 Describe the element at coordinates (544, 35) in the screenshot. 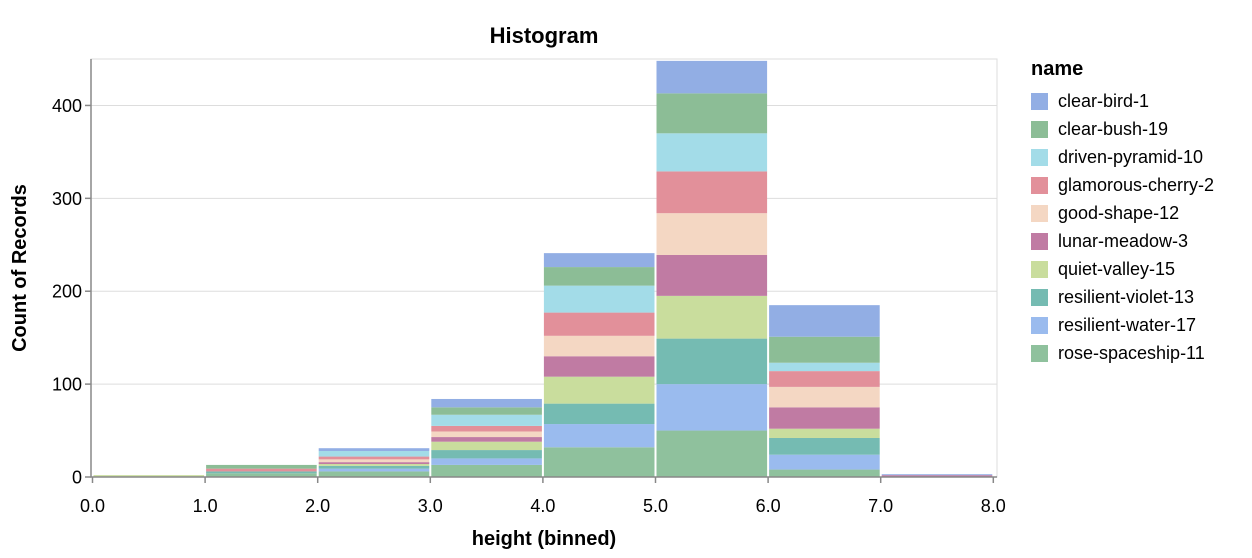

I see `chart-title: Histogram` at that location.